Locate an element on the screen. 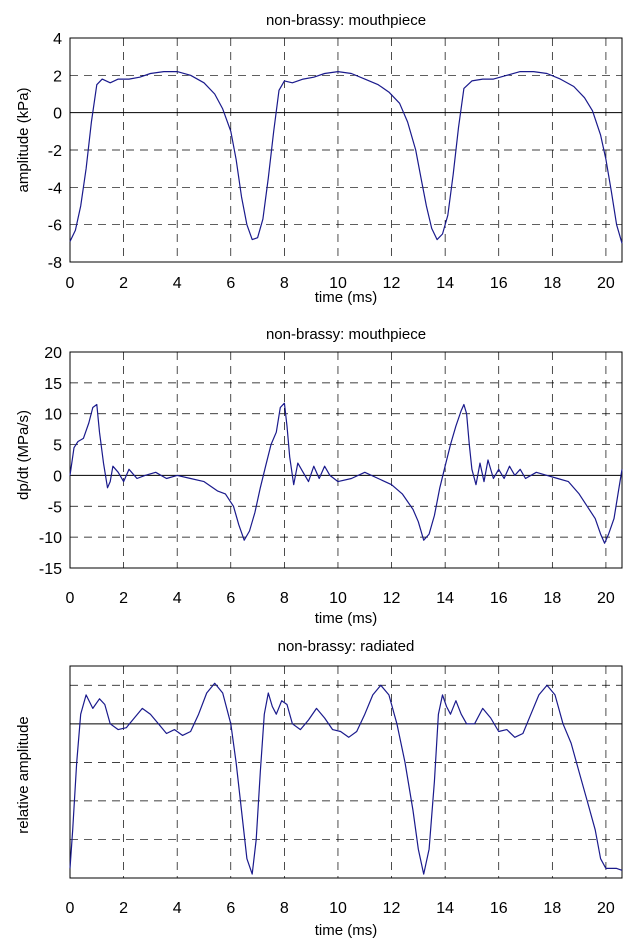  chart-title-1: non-brassy: mouthpiece is located at coordinates (346, 20).